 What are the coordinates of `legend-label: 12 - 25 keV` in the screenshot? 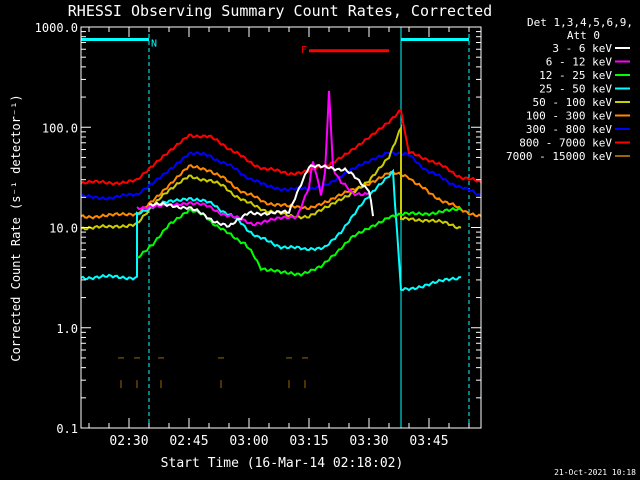 It's located at (575, 75).